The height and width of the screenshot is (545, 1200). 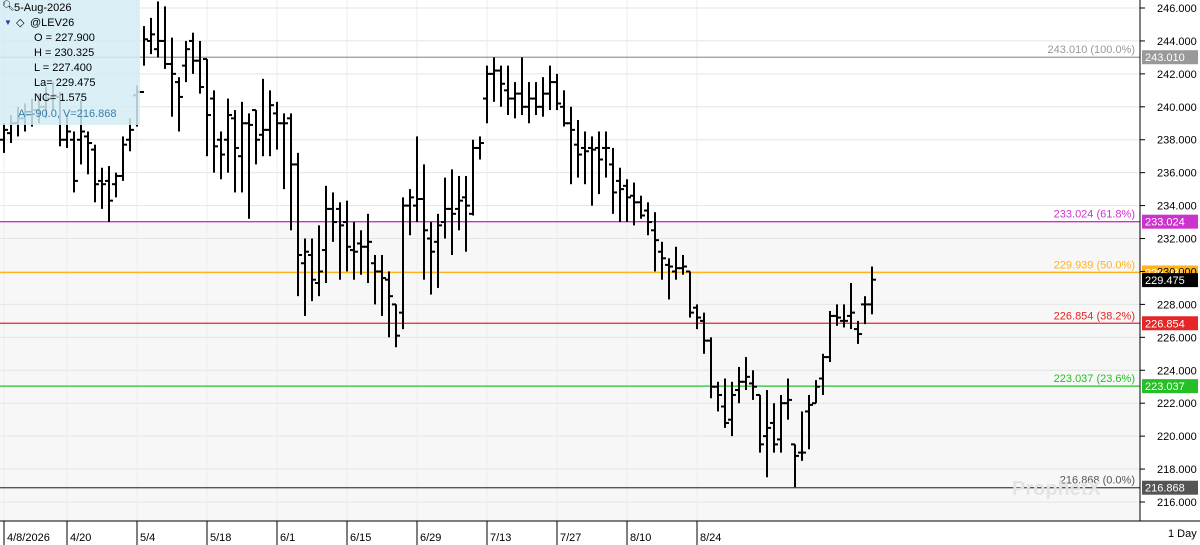 I want to click on diamond-icon: ◇, so click(x=20, y=23).